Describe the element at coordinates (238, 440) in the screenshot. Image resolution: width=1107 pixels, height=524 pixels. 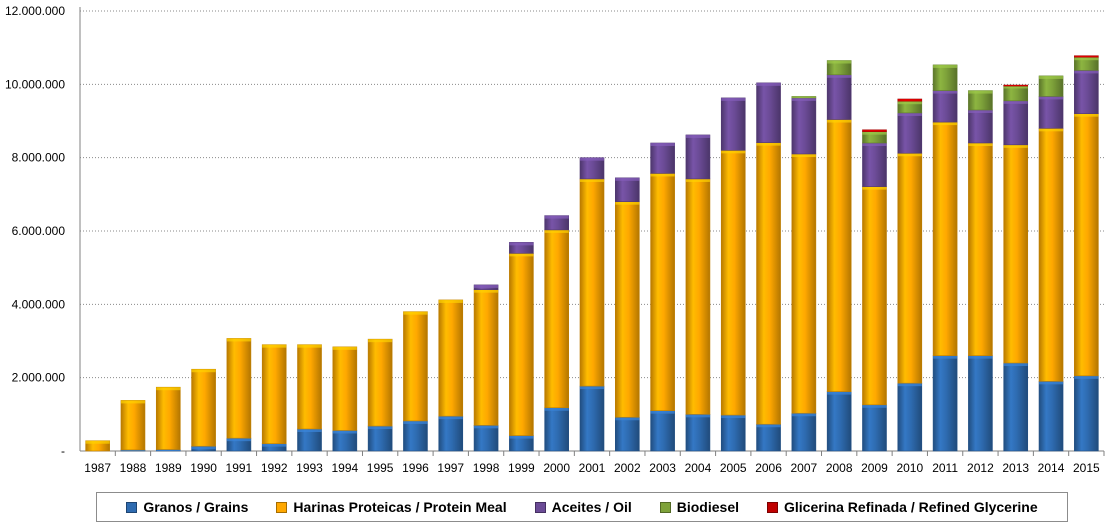
I see `bar-highlight-1991` at that location.